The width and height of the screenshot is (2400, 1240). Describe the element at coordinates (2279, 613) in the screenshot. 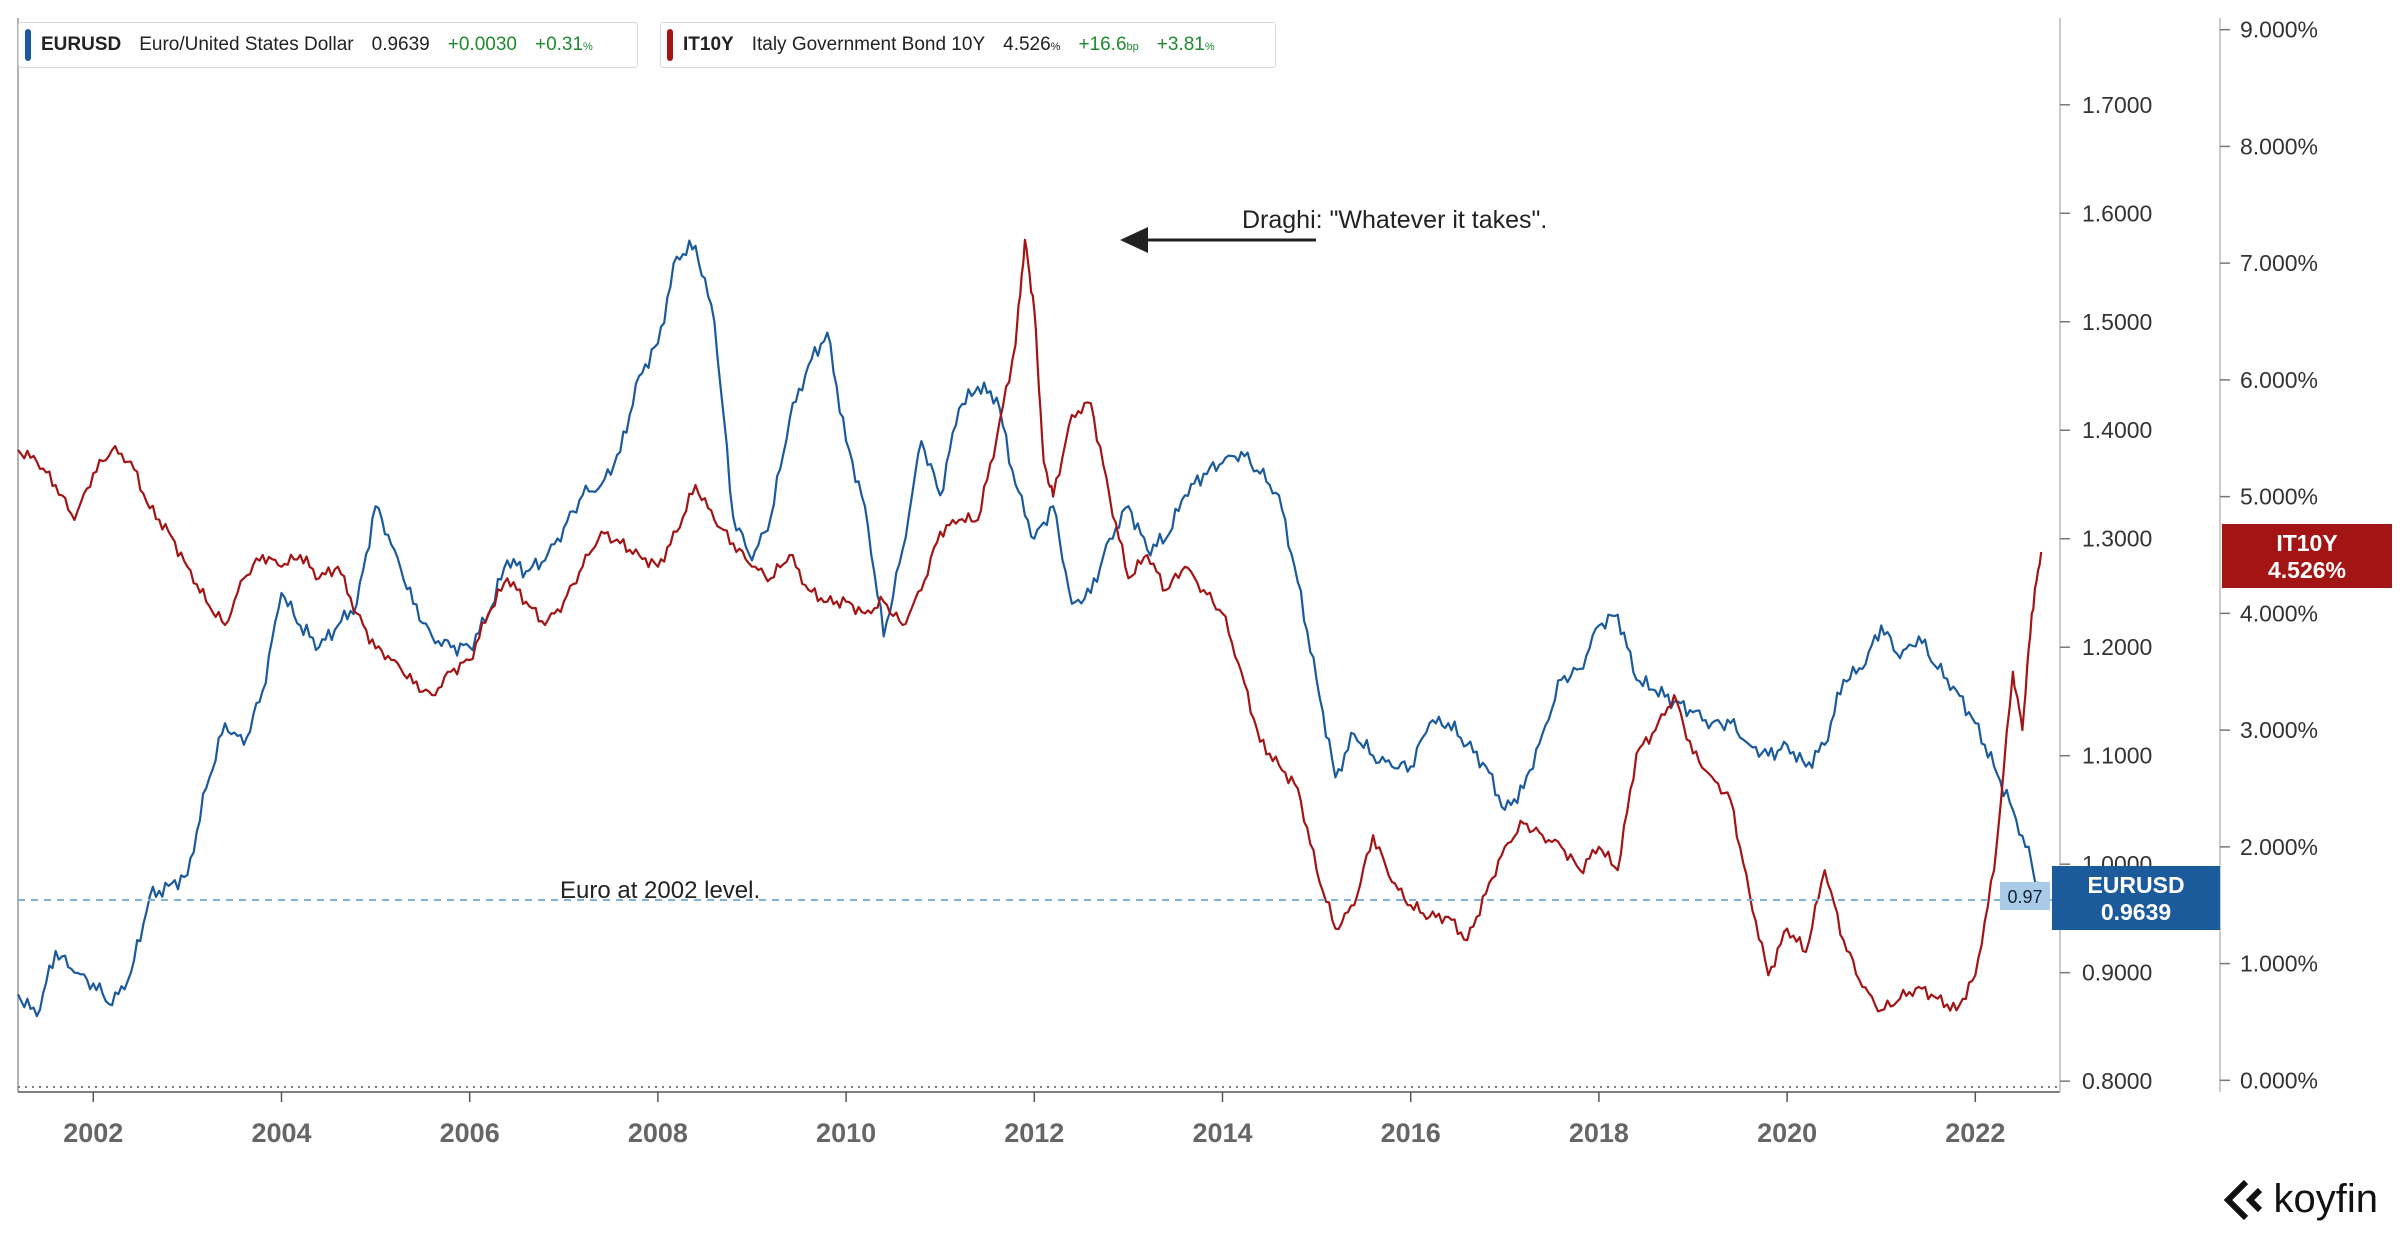

I see `right-axis-tick-label: 4.000%` at that location.